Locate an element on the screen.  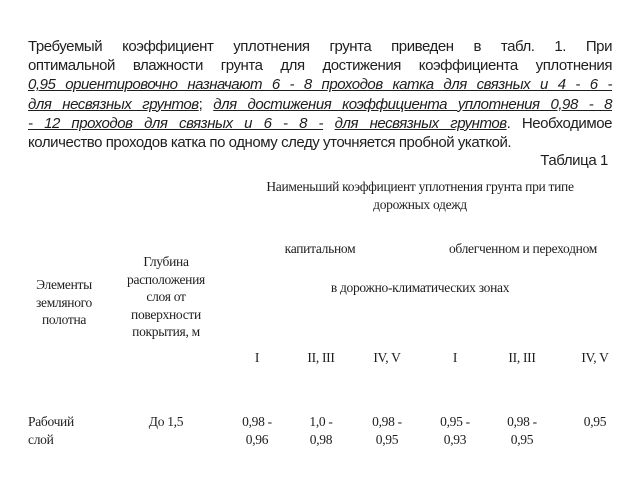
header-text: слоя от is located at coordinates (166, 296).